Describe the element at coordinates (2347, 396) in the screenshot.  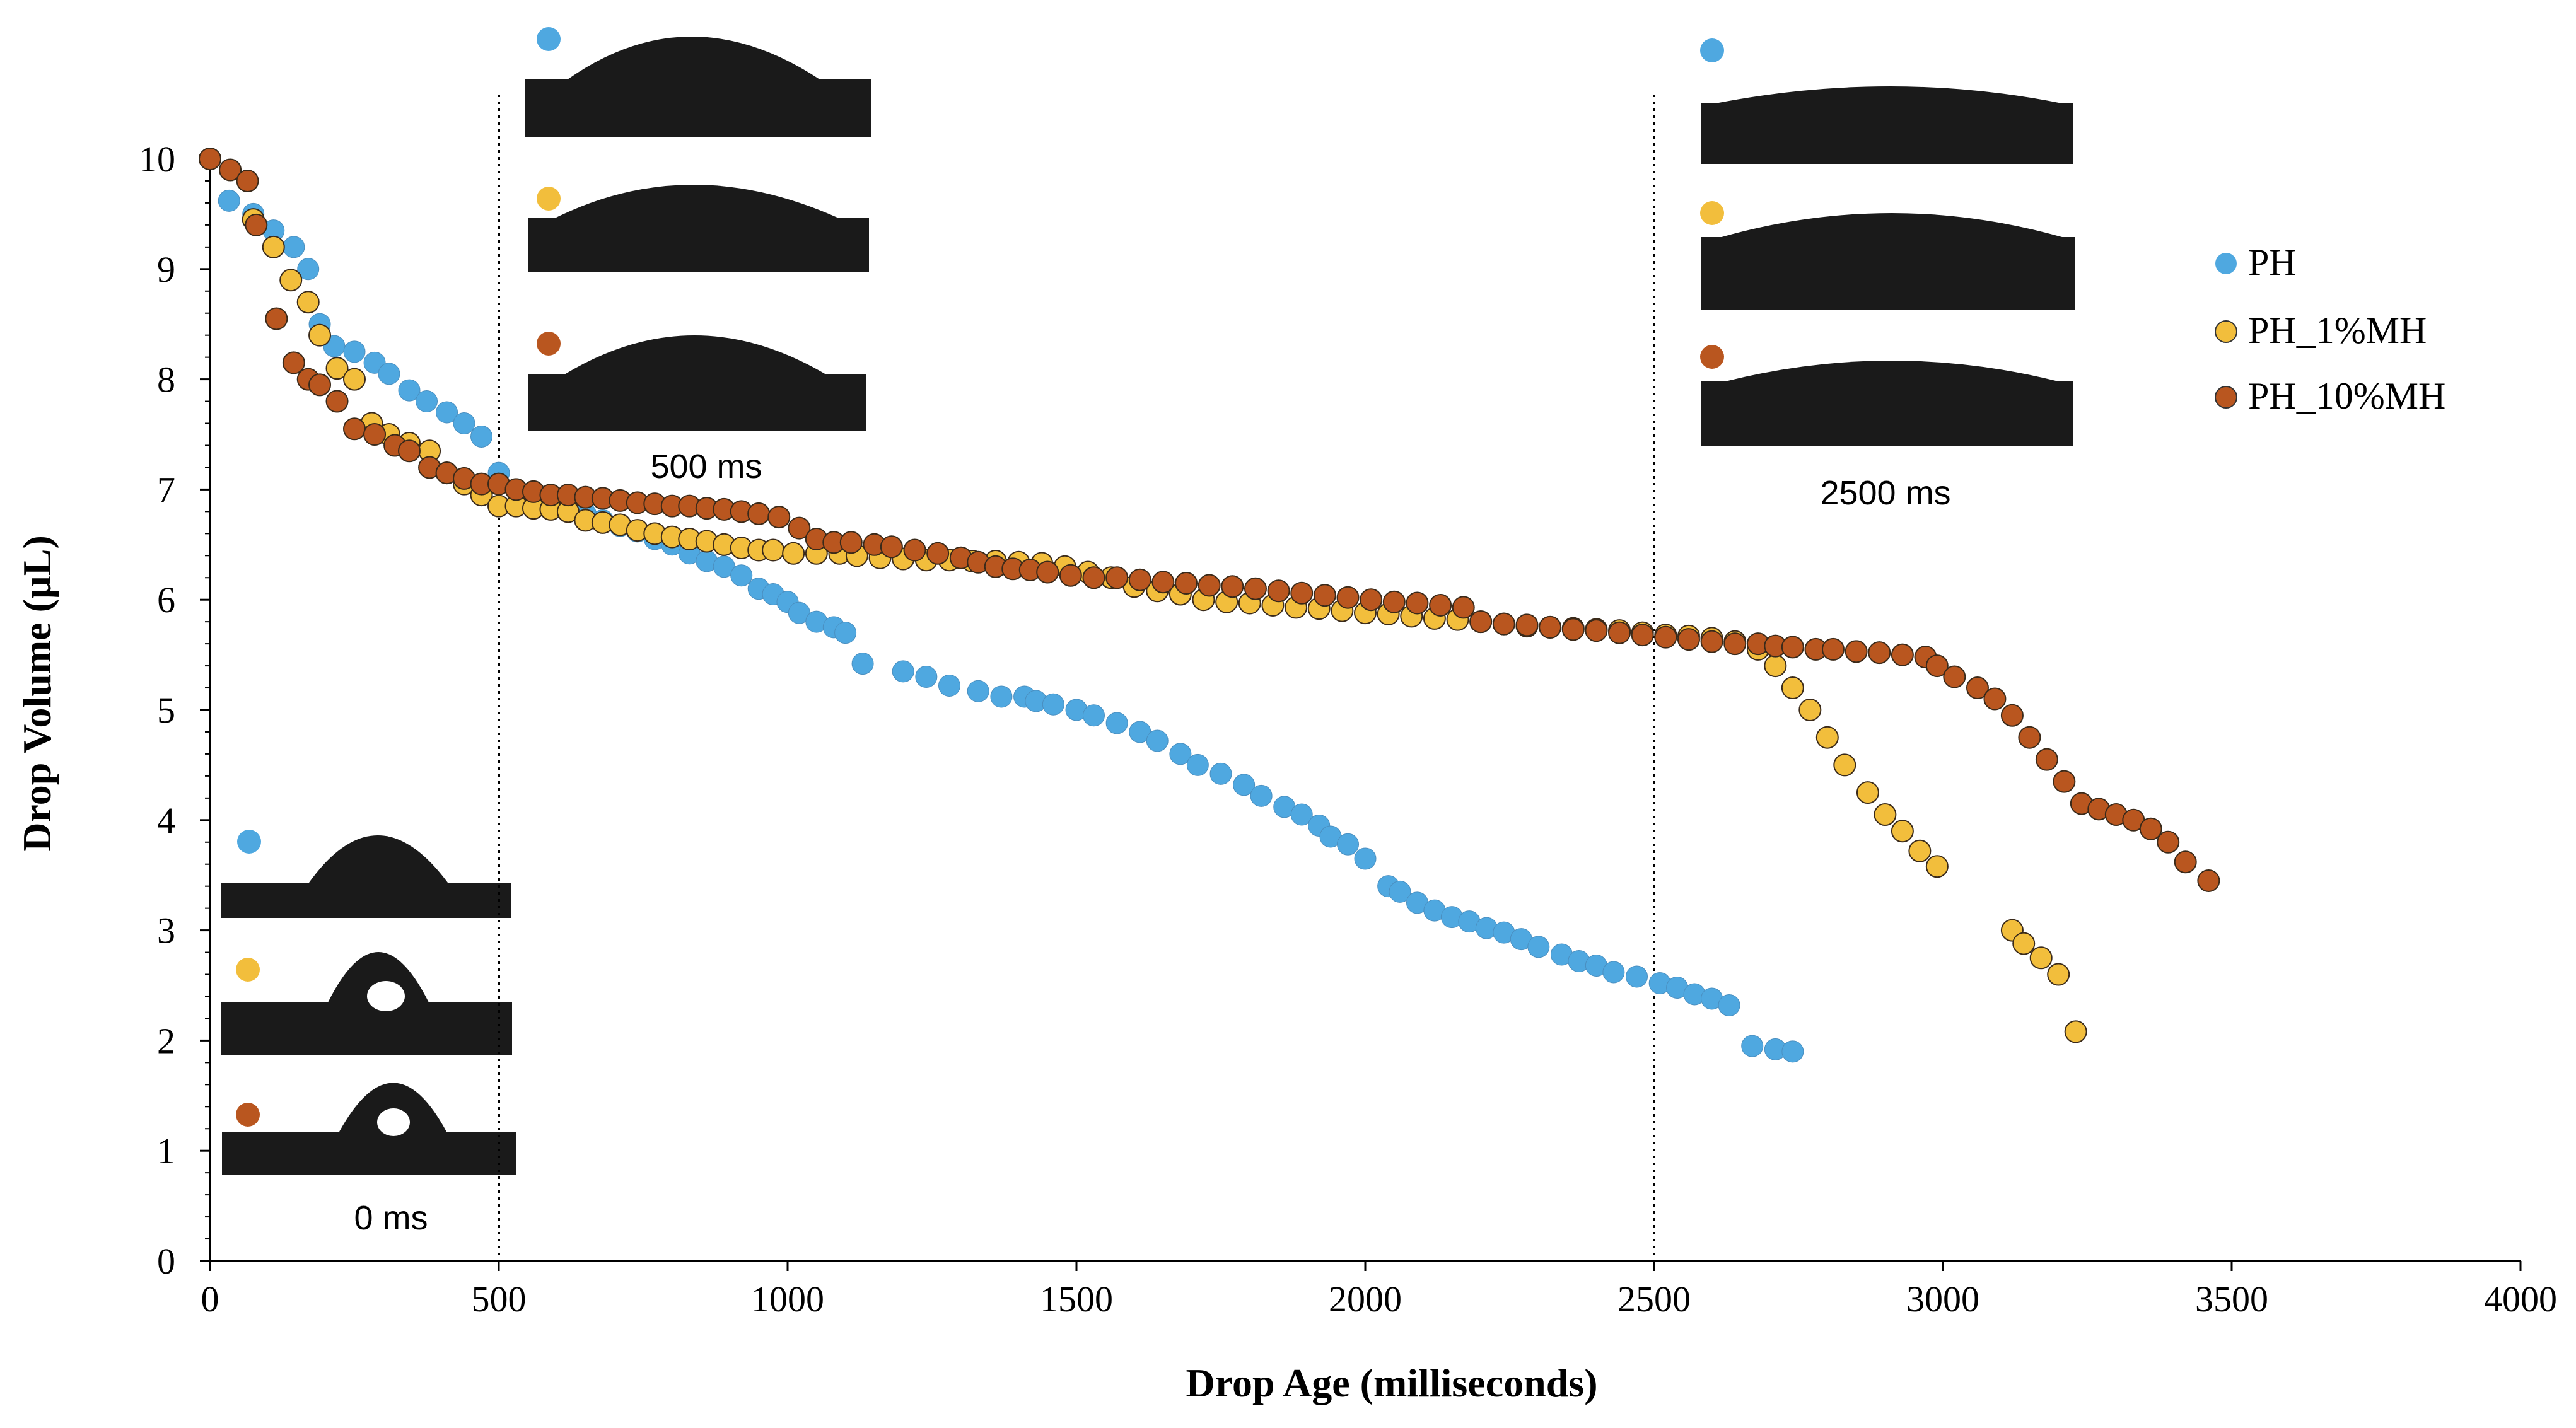
I see `legend-label-ph-10pct-mh: PH_10%MH` at that location.